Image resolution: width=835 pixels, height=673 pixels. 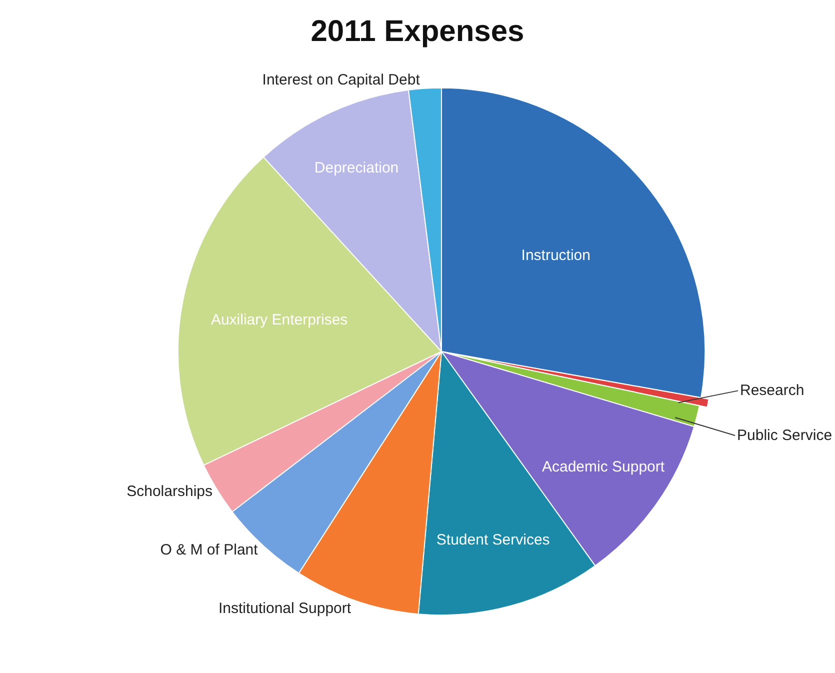 I want to click on slice-label: Institutional Support, so click(x=285, y=608).